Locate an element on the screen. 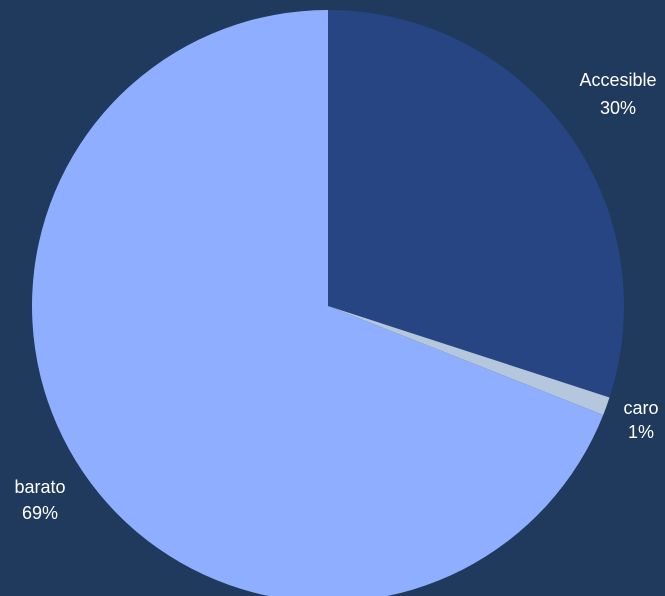 This screenshot has height=596, width=665. slice-label-caro: caro is located at coordinates (640, 408).